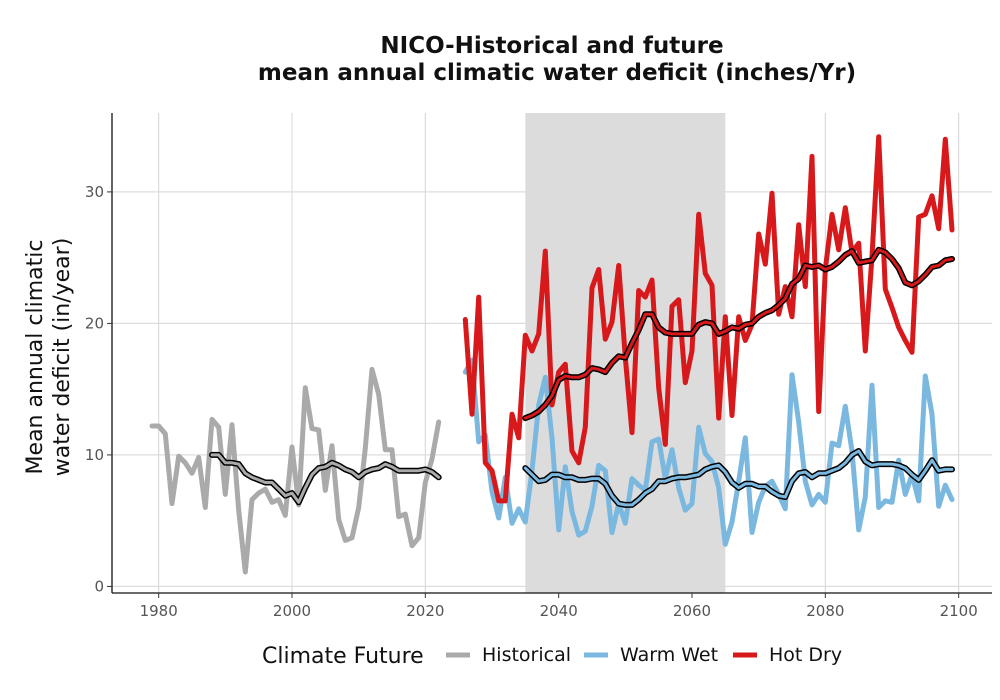 This screenshot has height=700, width=1000. What do you see at coordinates (805, 655) in the screenshot?
I see `legend-label-hot-dry: Hot Dry` at bounding box center [805, 655].